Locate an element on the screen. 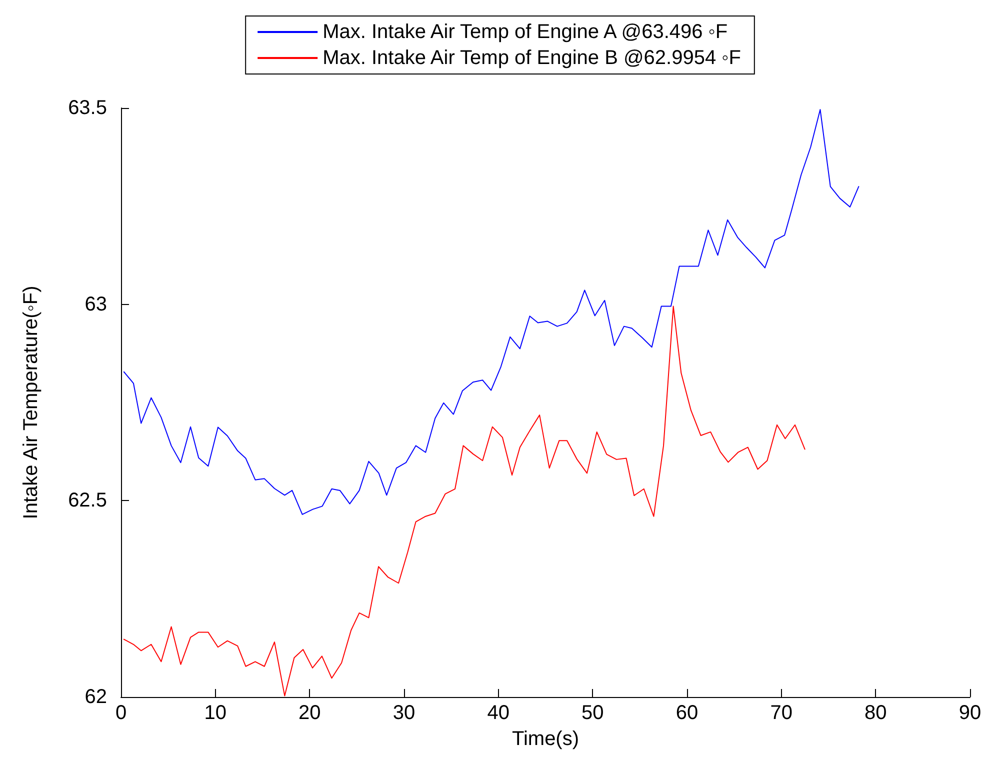 The image size is (1000, 782). y-tick-label: 63.5 is located at coordinates (87, 108).